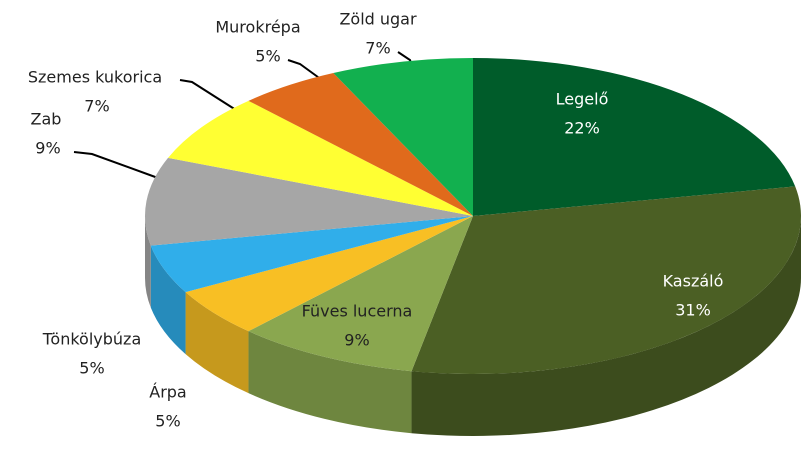  What do you see at coordinates (693, 310) in the screenshot?
I see `value-label: 31%` at bounding box center [693, 310].